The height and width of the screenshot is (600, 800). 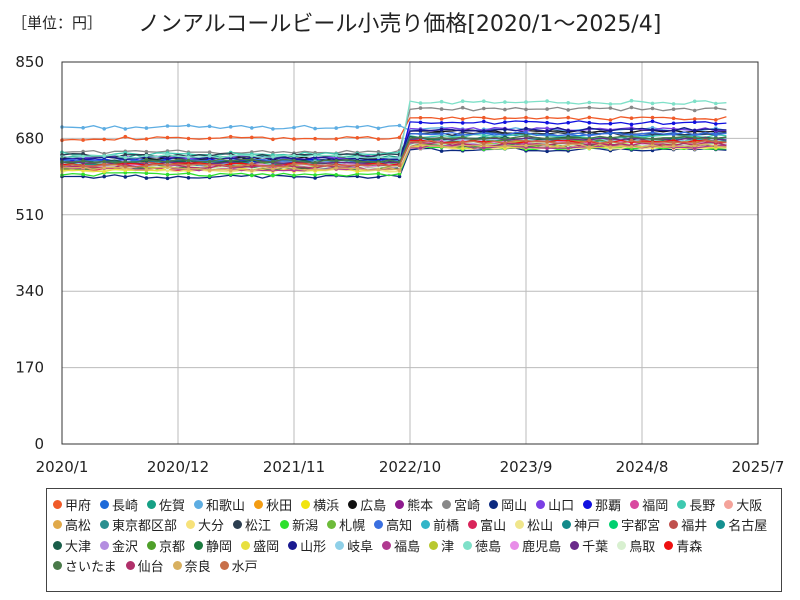 I want to click on legend-label: 福井, so click(x=694, y=527).